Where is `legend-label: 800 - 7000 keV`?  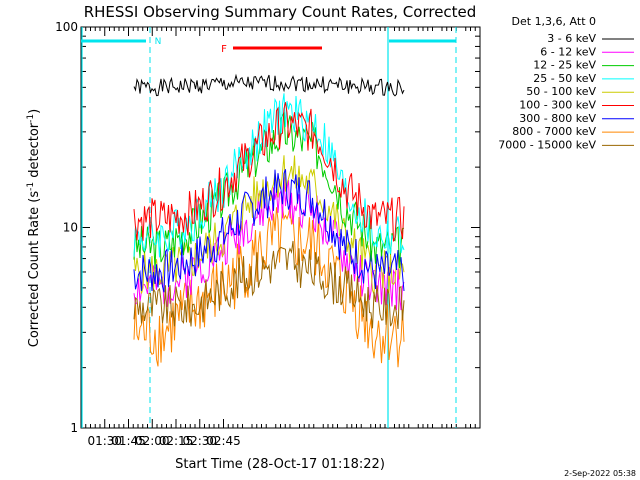 legend-label: 800 - 7000 keV is located at coordinates (554, 131).